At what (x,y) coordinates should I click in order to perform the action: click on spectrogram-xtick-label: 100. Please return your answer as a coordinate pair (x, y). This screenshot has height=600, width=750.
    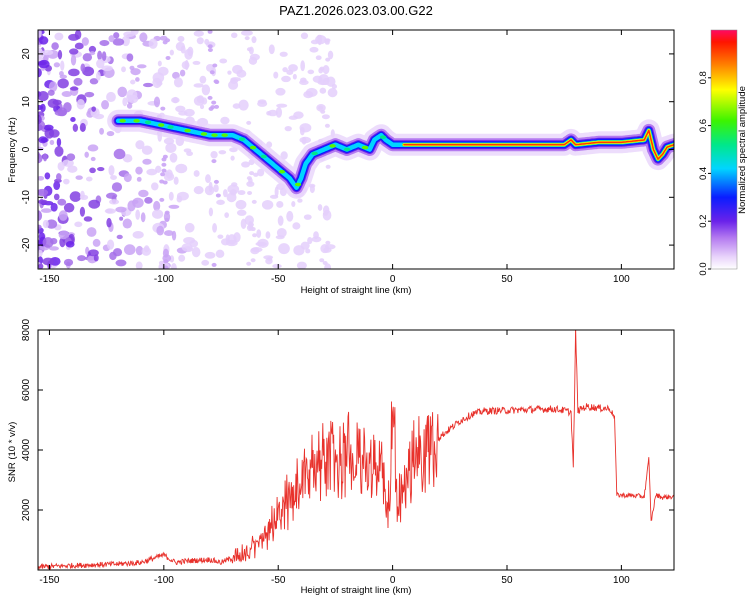
    Looking at the image, I should click on (621, 279).